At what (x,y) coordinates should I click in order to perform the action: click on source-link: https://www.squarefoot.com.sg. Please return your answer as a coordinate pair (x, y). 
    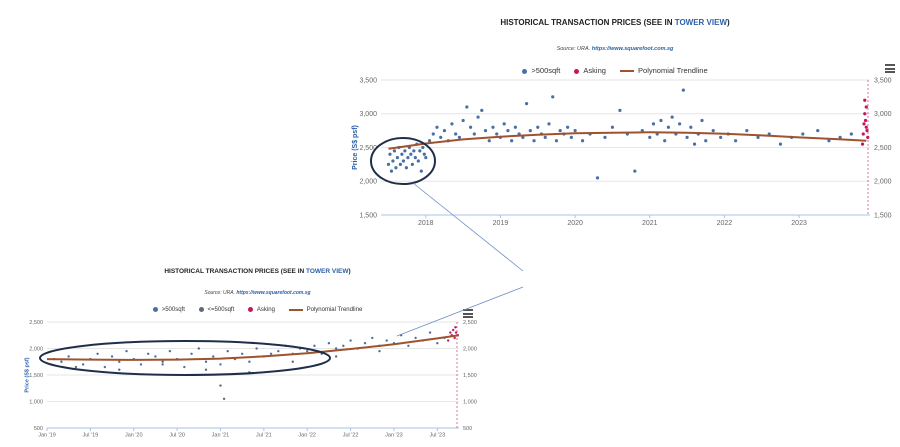
    Looking at the image, I should click on (273, 293).